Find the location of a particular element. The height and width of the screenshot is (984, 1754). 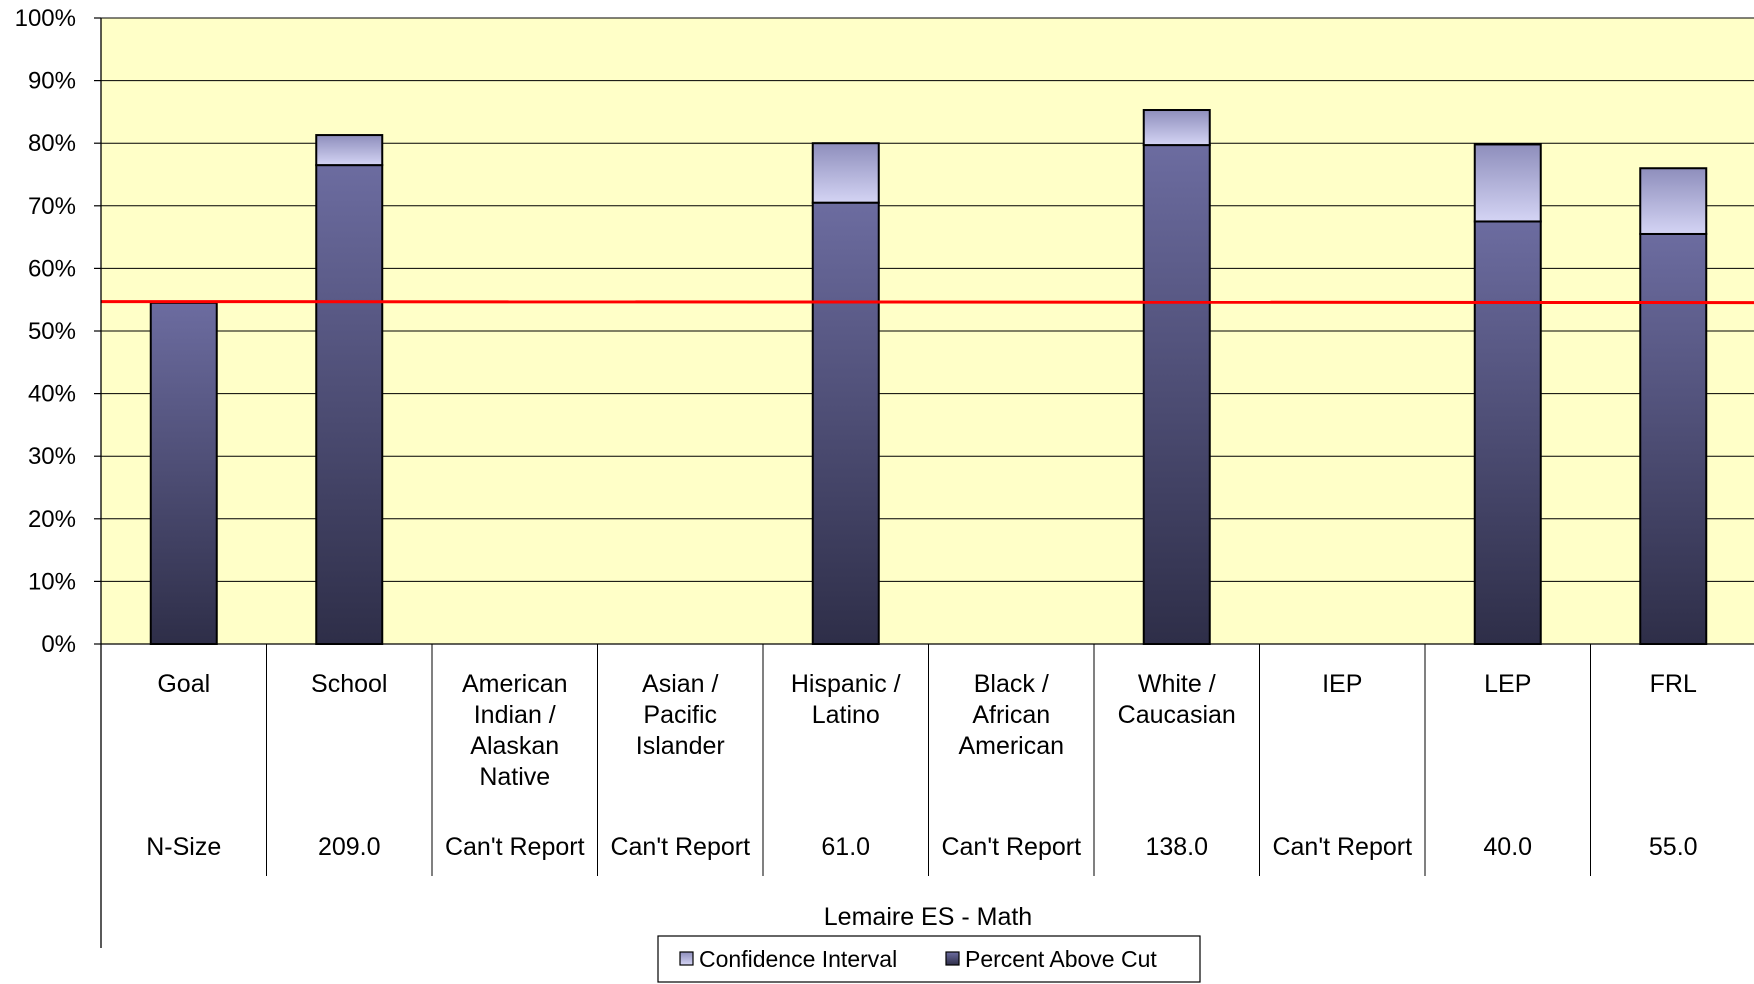

x-category-label: Asian / Pacific Islander is located at coordinates (680, 715).